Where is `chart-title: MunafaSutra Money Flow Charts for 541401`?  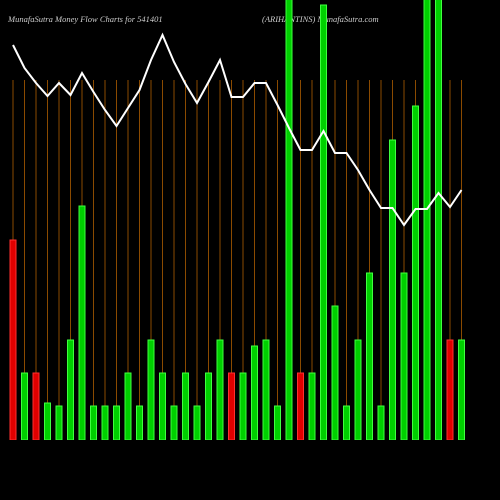 chart-title: MunafaSutra Money Flow Charts for 541401 is located at coordinates (85, 19).